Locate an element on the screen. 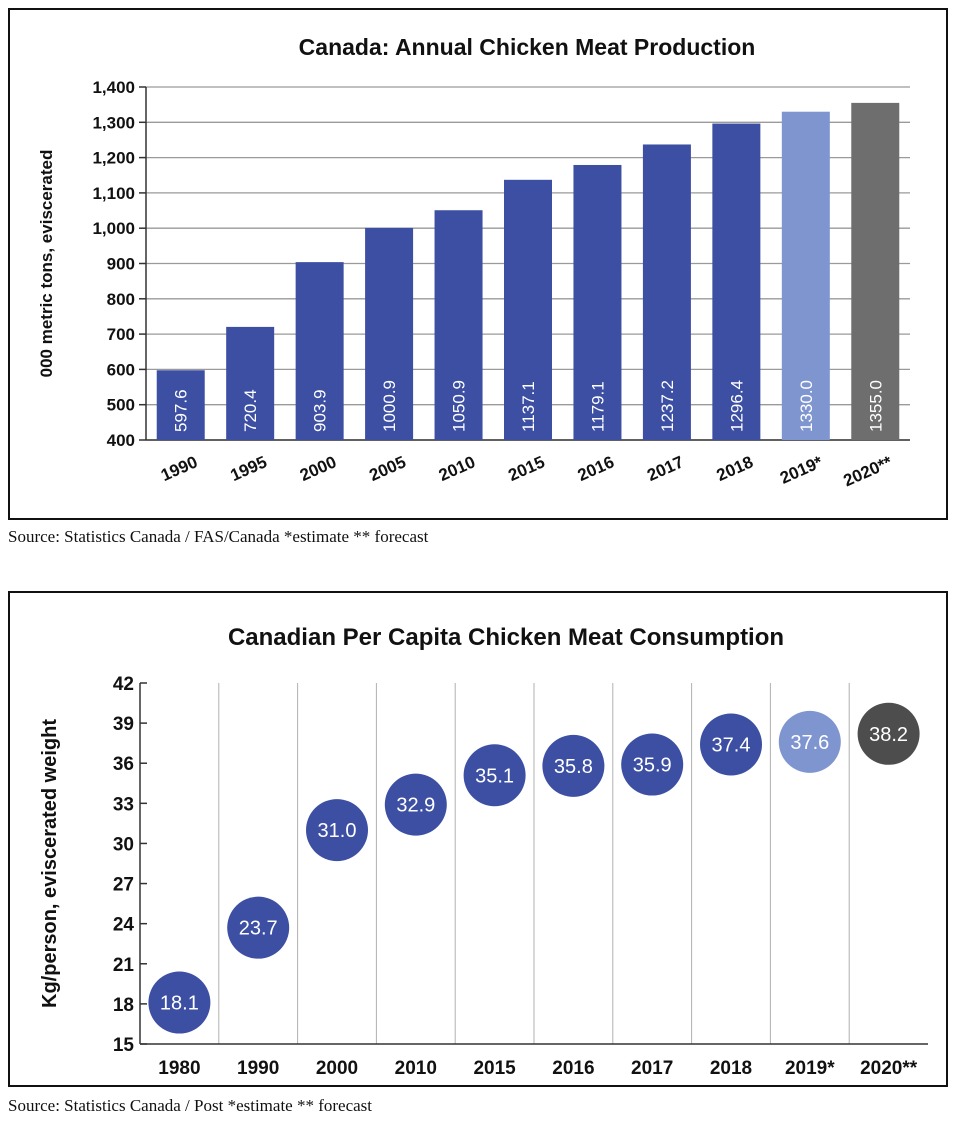 The width and height of the screenshot is (964, 1126). bubble-value-label: 38.2 is located at coordinates (888, 735).